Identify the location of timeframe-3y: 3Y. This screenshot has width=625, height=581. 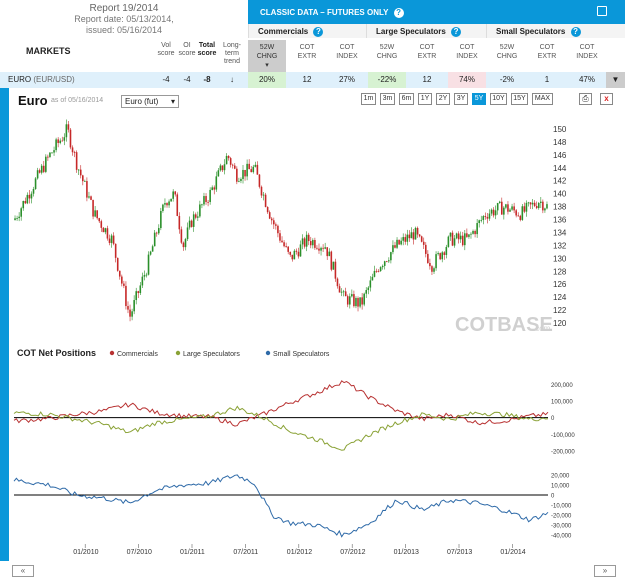
(461, 99).